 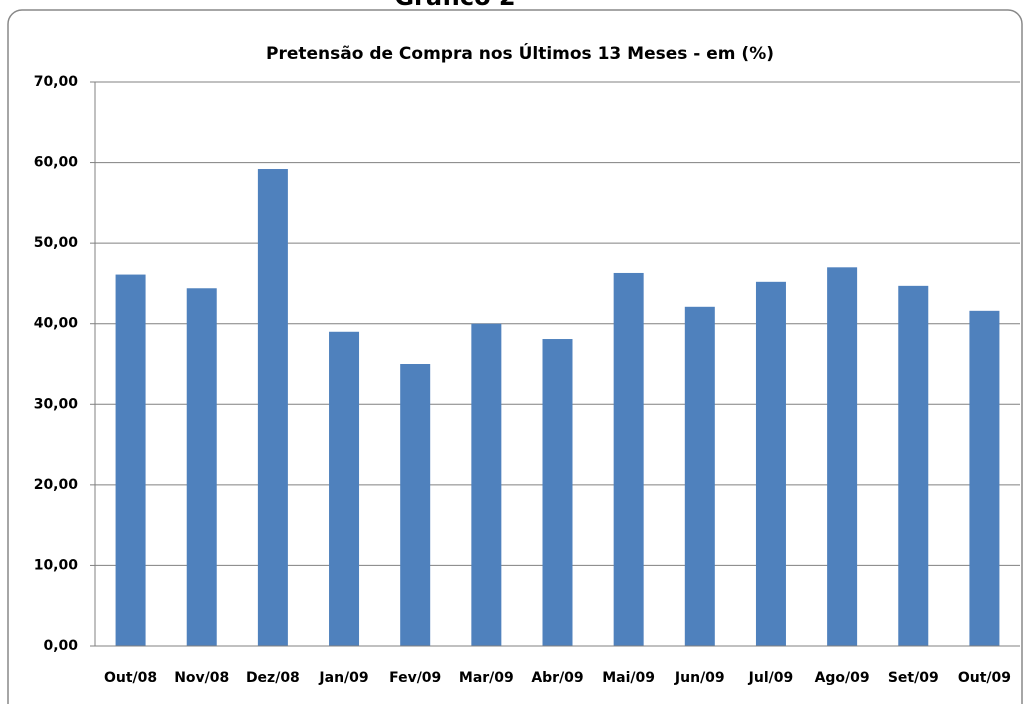 I want to click on chart-heading: Gráfico 2, so click(x=454, y=5).